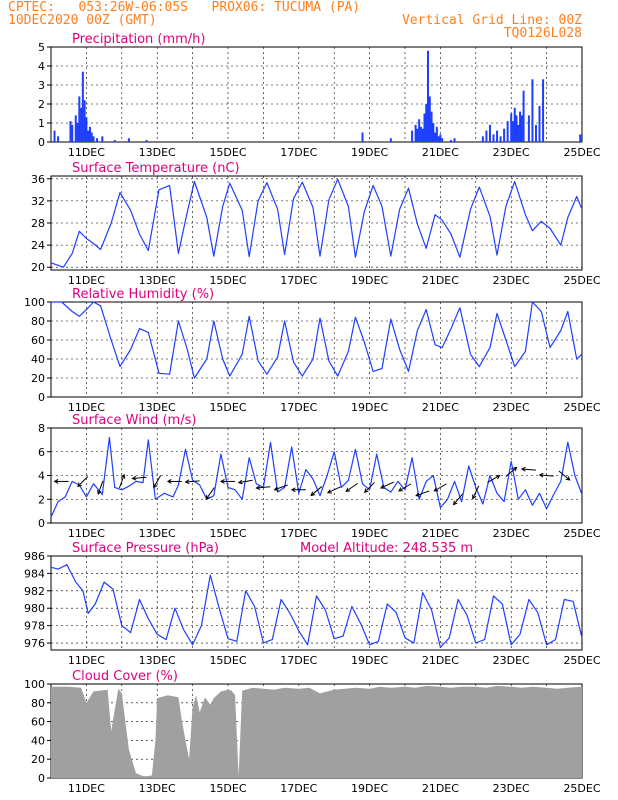 Image resolution: width=618 pixels, height=800 pixels. What do you see at coordinates (298, 533) in the screenshot?
I see `wind-xtick-label: 17DEC` at bounding box center [298, 533].